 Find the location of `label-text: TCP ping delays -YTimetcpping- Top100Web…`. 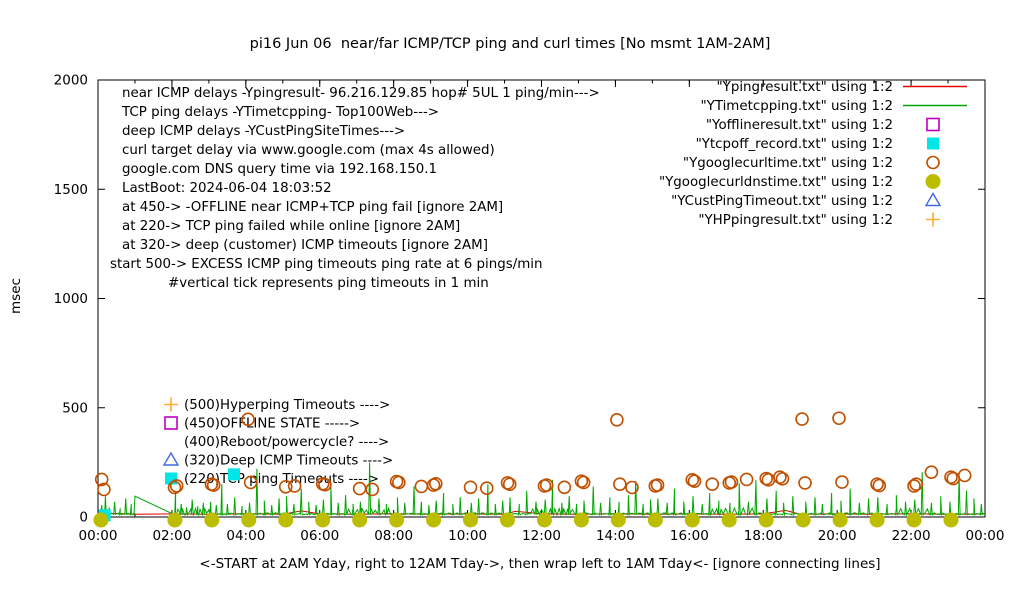

label-text: TCP ping delays -YTimetcpping- Top100Web… is located at coordinates (280, 112).